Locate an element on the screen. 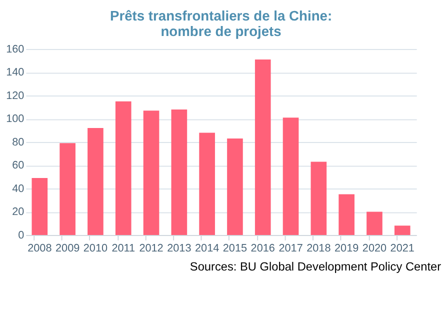  y-tick-label: 0 is located at coordinates (21, 235).